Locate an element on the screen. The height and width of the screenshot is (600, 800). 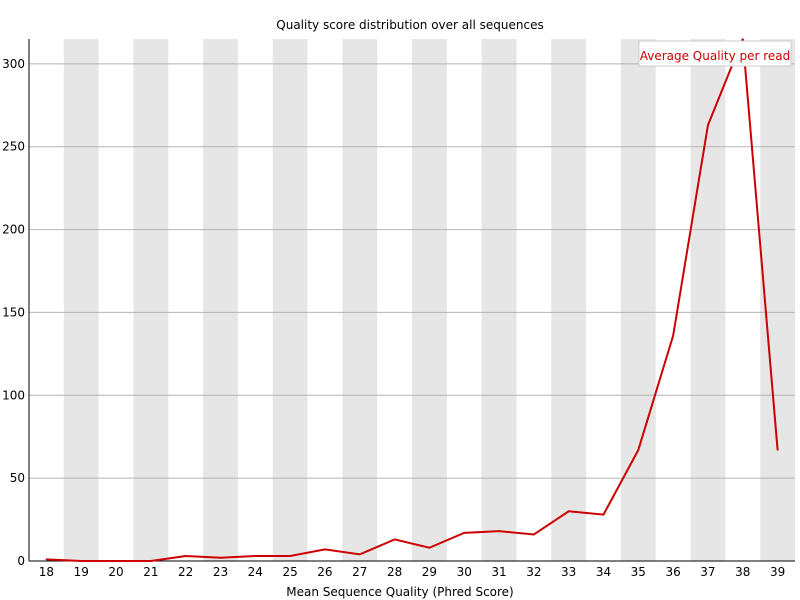
legend: Average Quality per read is located at coordinates (715, 53).